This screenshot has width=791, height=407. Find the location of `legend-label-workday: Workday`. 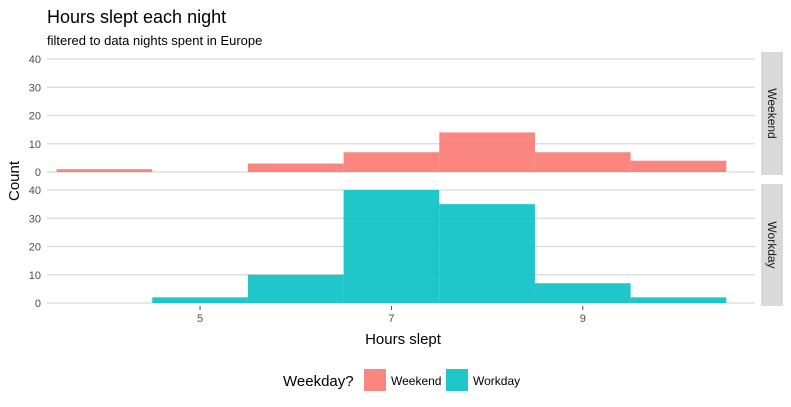

legend-label-workday: Workday is located at coordinates (496, 381).